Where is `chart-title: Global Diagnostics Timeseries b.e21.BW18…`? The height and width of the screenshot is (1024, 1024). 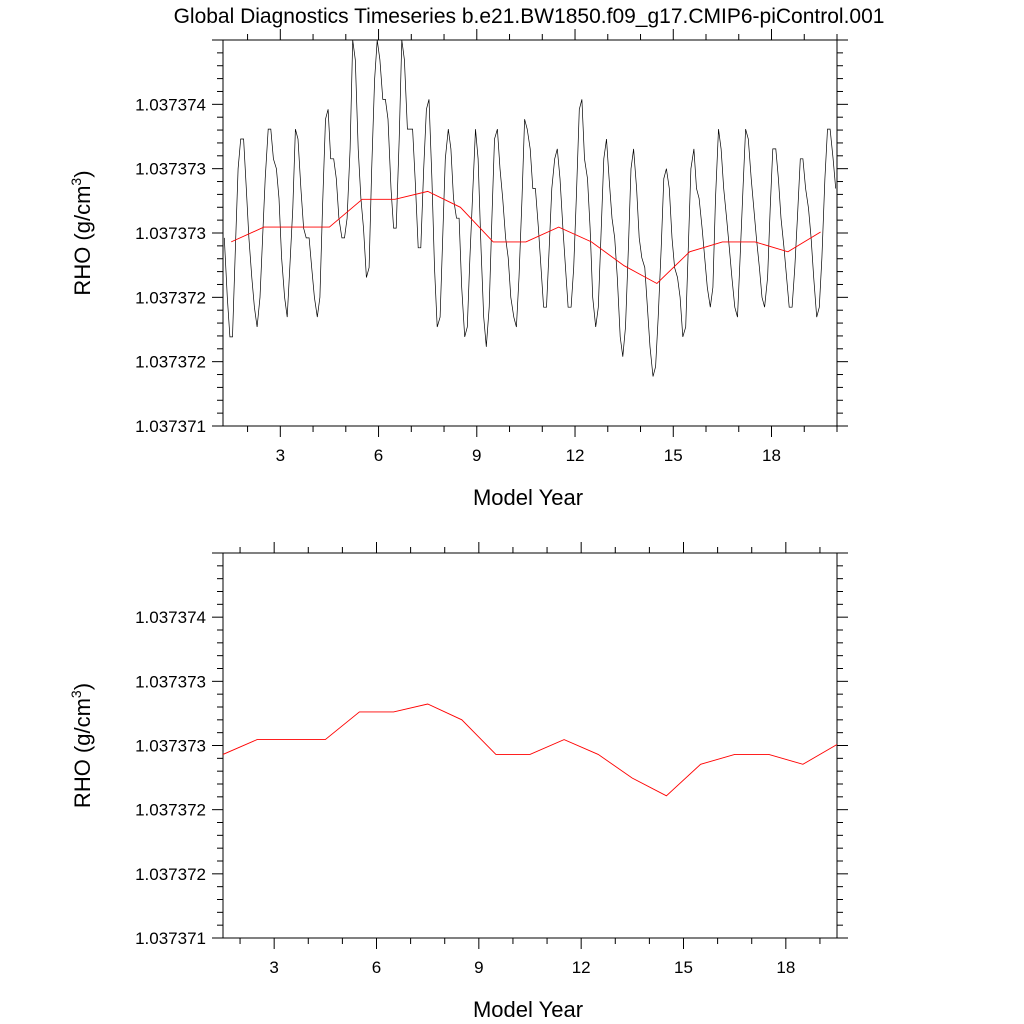 chart-title: Global Diagnostics Timeseries b.e21.BW18… is located at coordinates (529, 16).